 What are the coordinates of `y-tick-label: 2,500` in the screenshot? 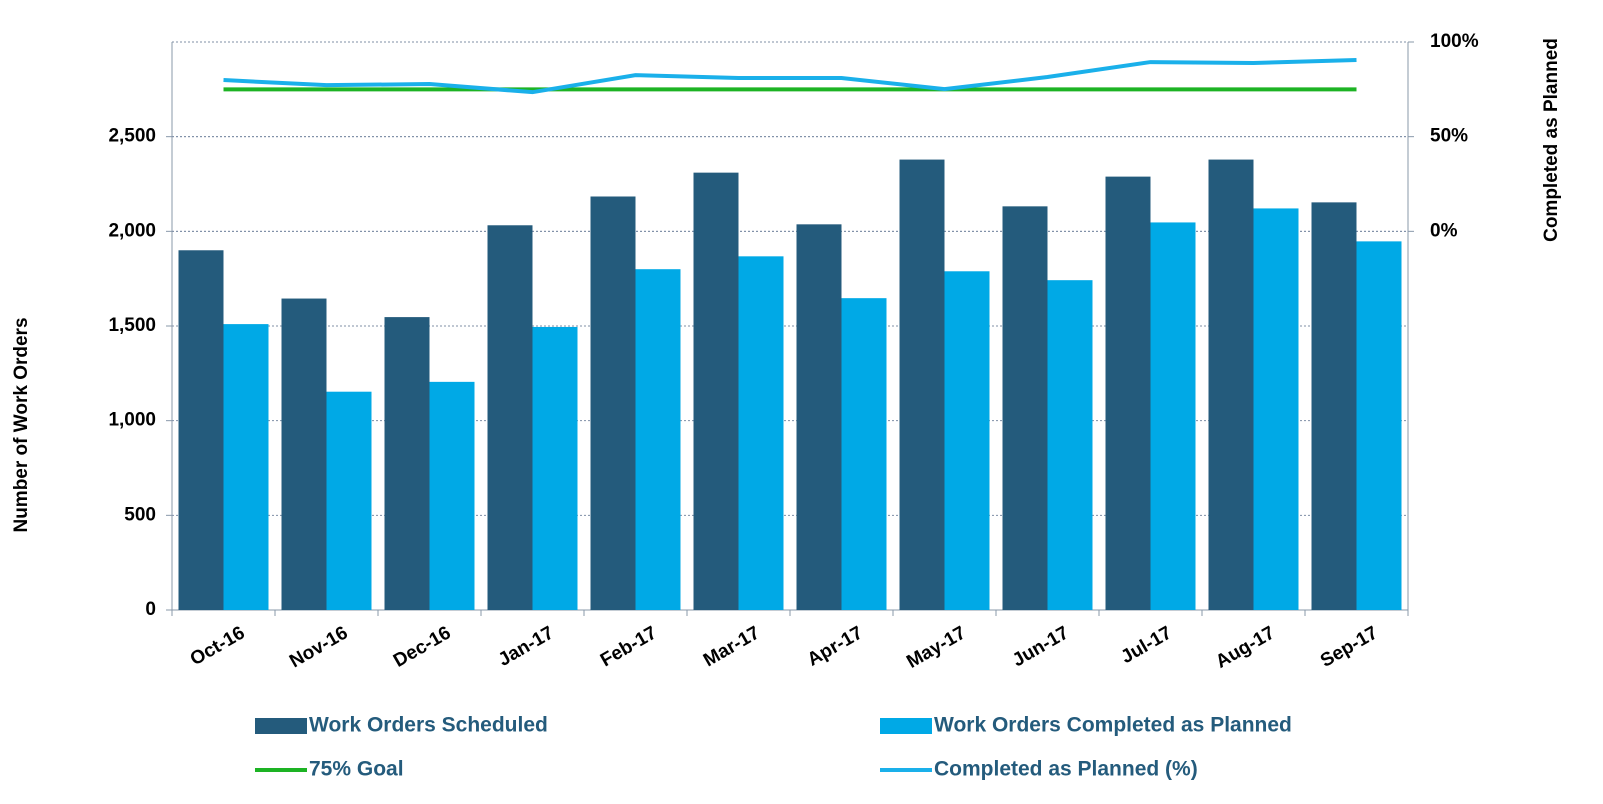 It's located at (132, 136).